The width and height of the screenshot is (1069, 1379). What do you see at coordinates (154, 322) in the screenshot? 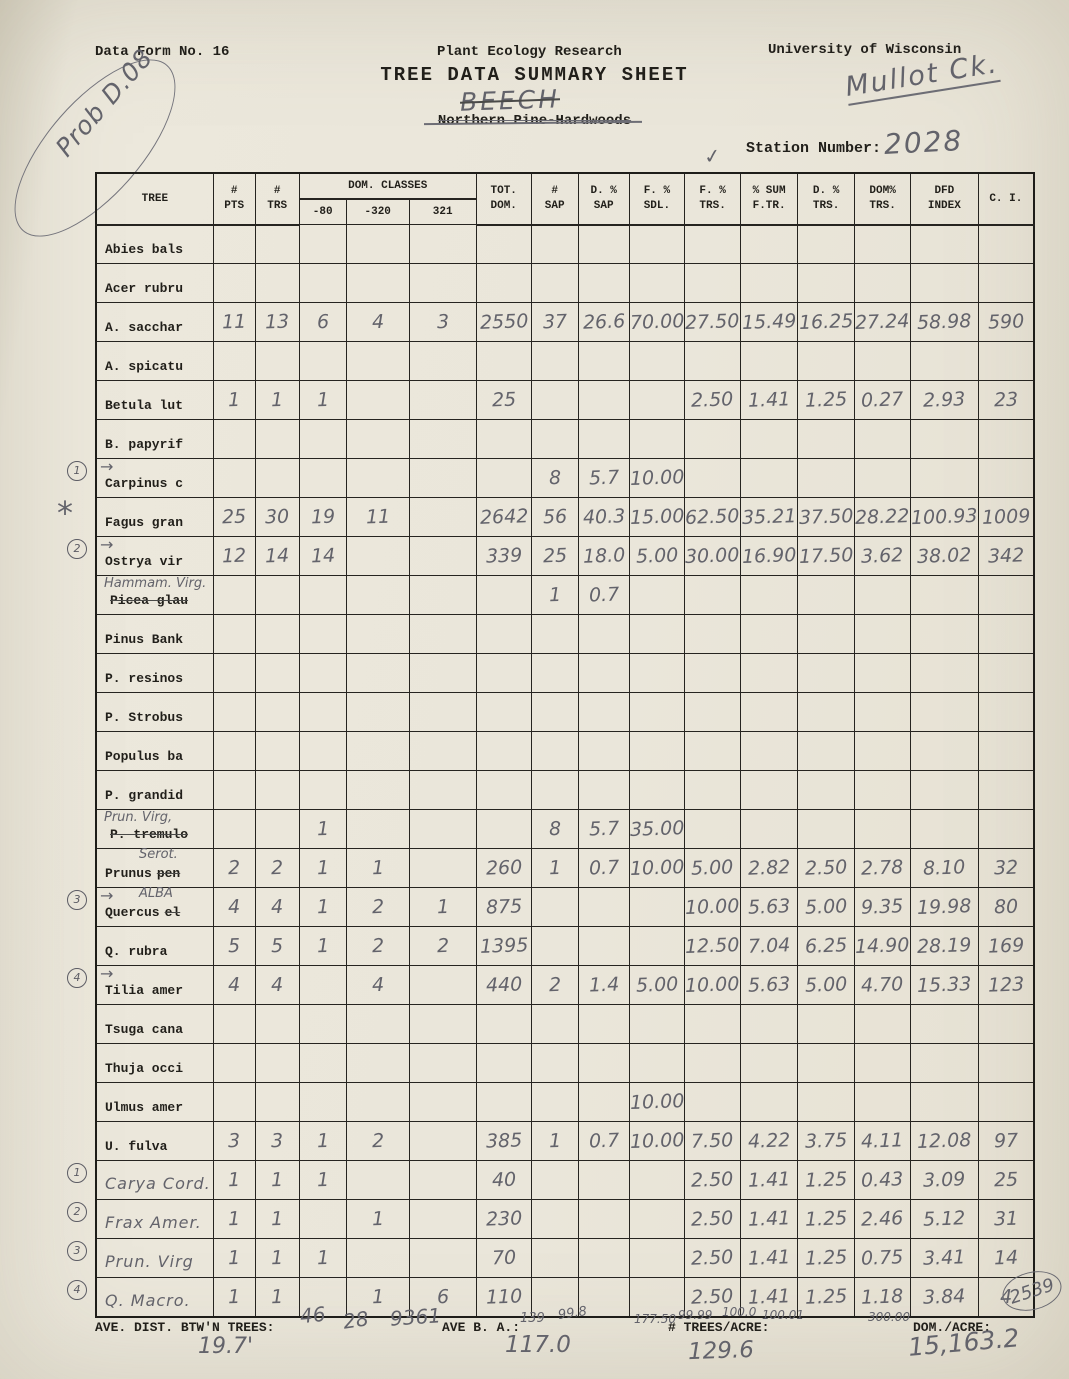
I see `cell-tree: A. sacchar` at bounding box center [154, 322].